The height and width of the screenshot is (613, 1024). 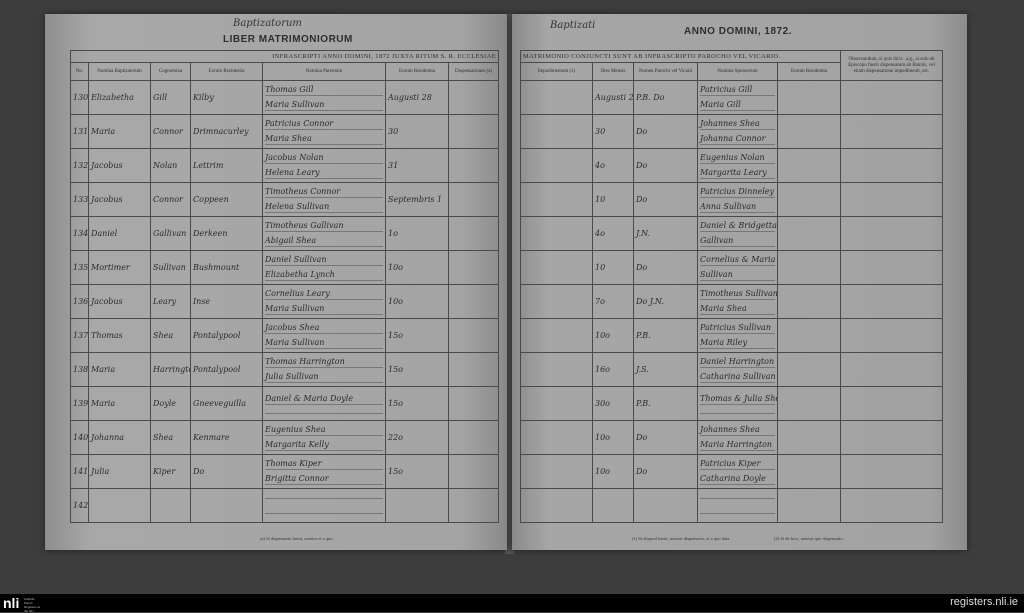 I want to click on handwritten-heading: Baptizati, so click(x=573, y=25).